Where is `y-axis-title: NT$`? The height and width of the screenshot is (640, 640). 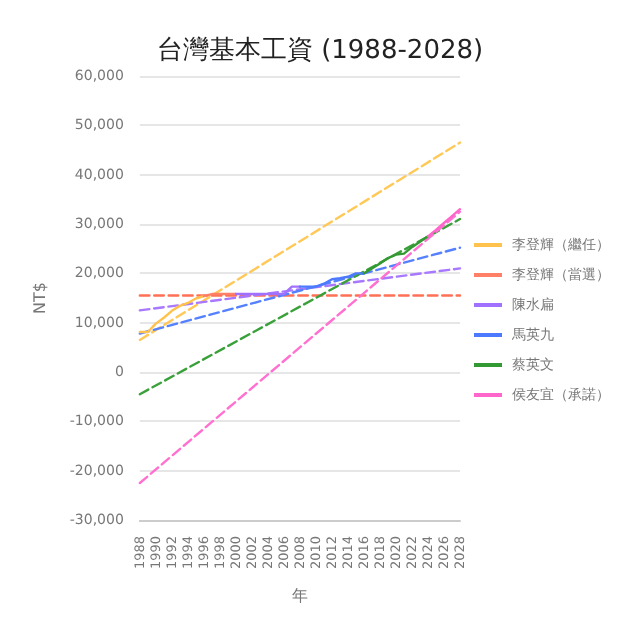
y-axis-title: NT$ is located at coordinates (40, 298).